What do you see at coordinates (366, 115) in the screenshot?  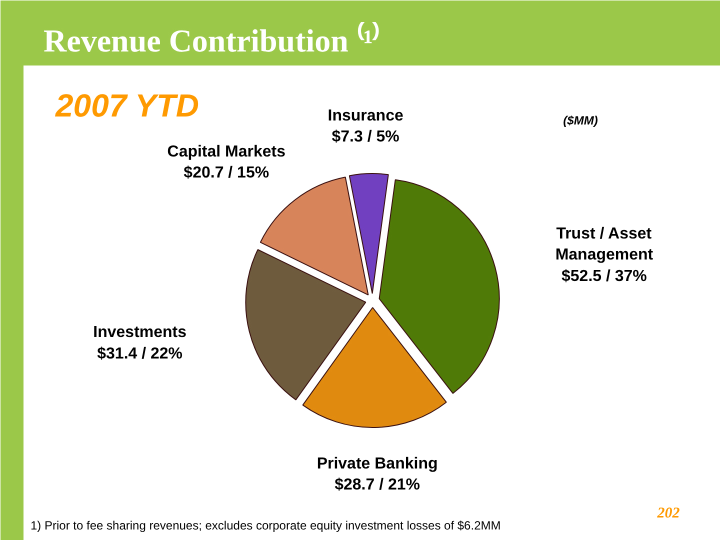 I see `slice-label: Insurance` at bounding box center [366, 115].